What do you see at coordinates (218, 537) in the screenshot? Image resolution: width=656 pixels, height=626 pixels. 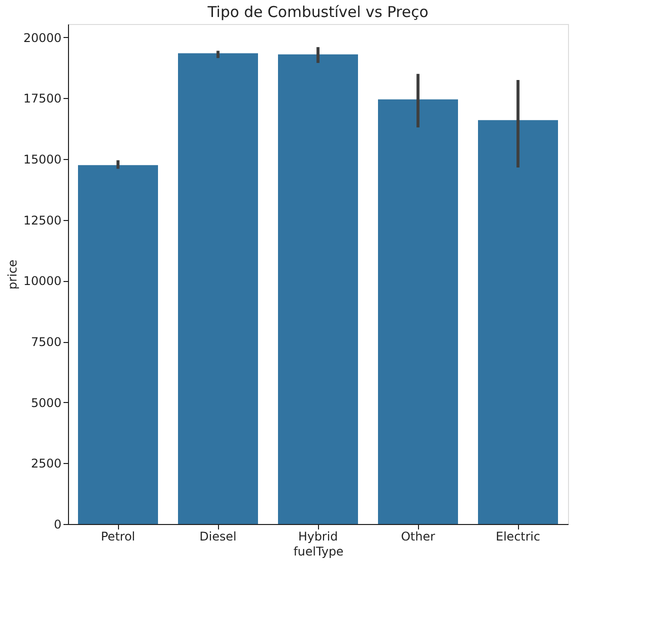 I see `x-tick-label: Diesel` at bounding box center [218, 537].